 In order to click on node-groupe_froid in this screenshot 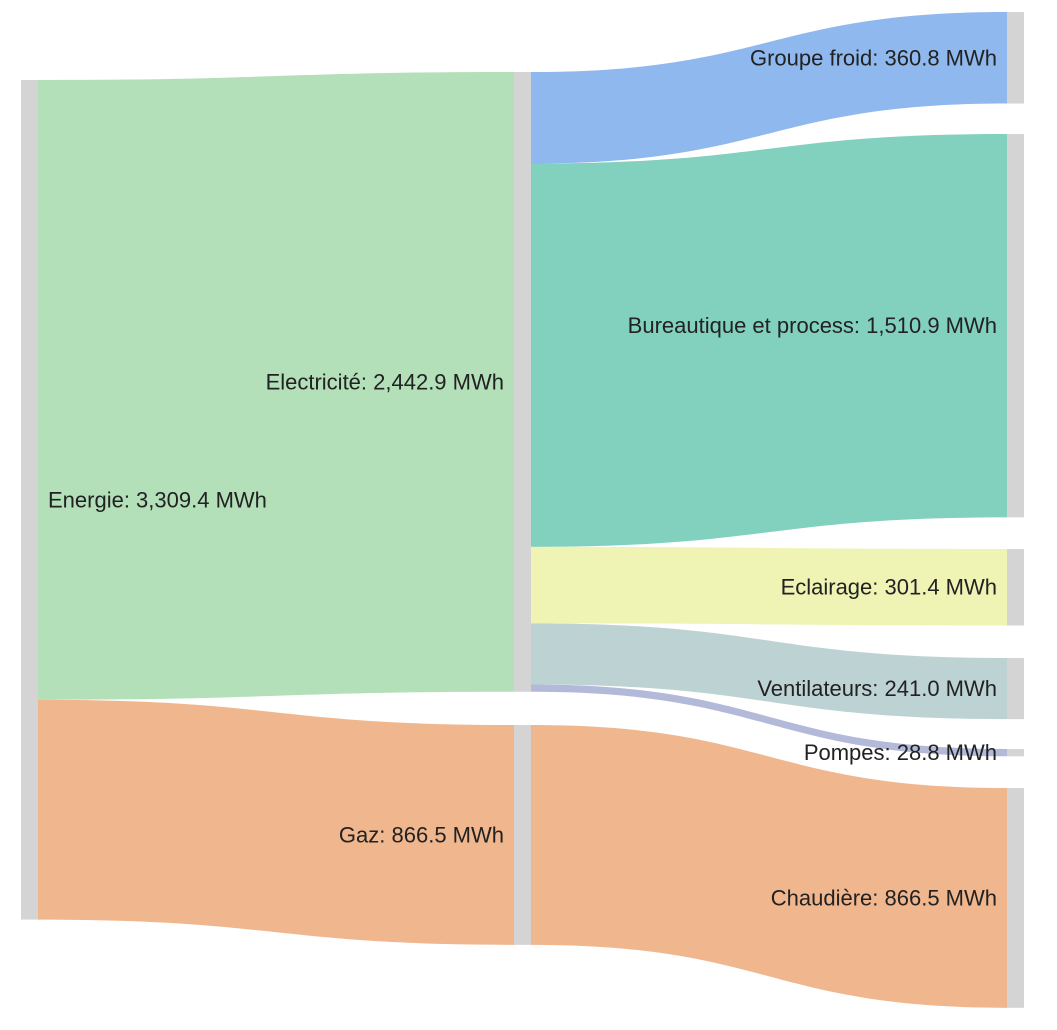, I will do `click(1015, 58)`.